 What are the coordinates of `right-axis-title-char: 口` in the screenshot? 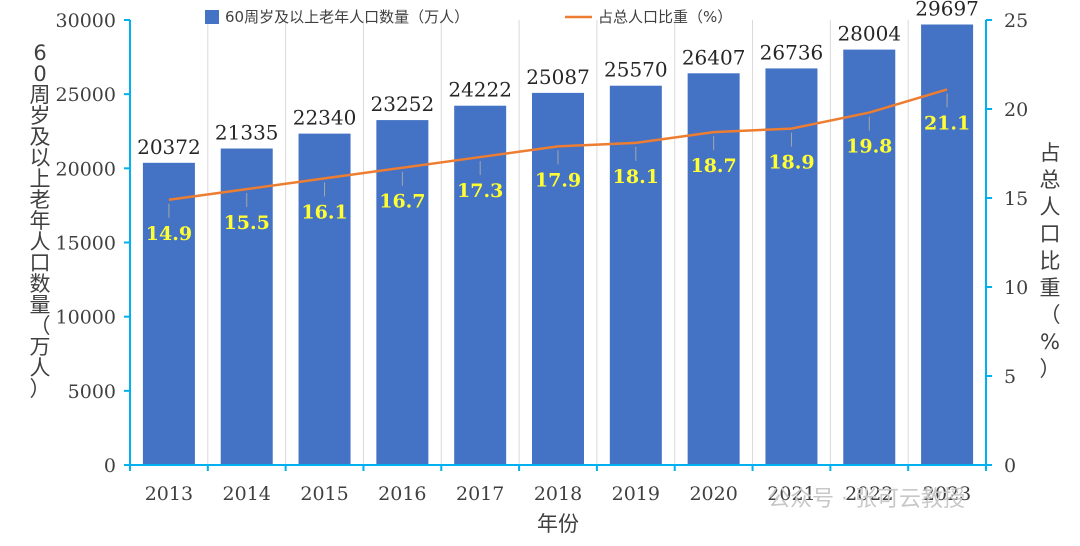 It's located at (1050, 234).